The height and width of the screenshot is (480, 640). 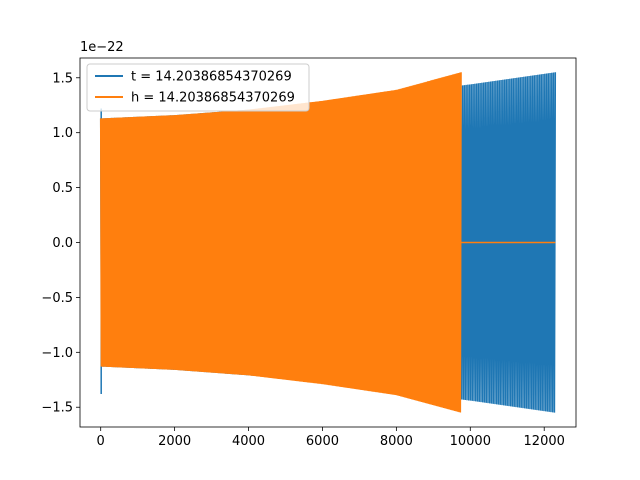 I want to click on legend-label-t: t = 14.20386854370269, so click(x=211, y=77).